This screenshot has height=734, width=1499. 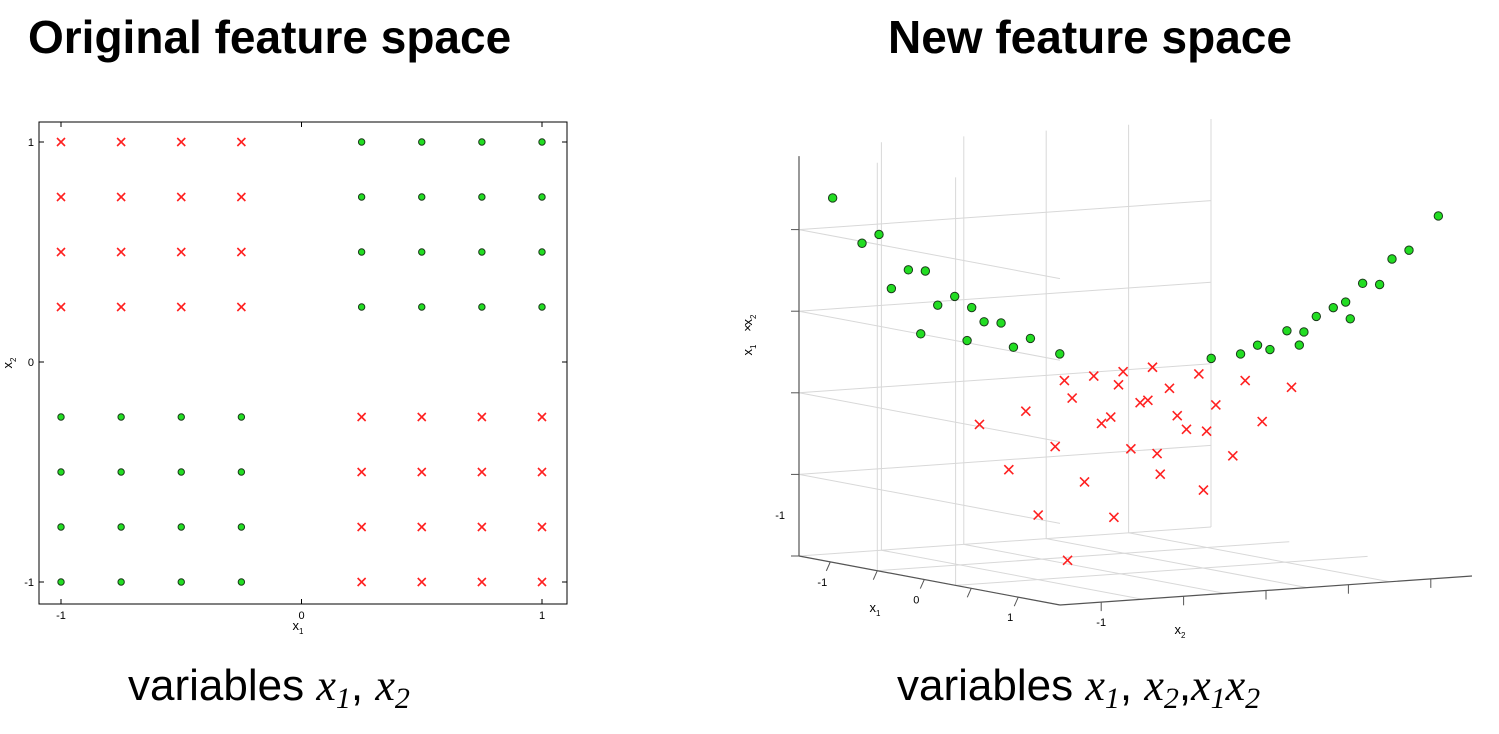 I want to click on right-caption-var-x1x2: x1x2, so click(x=1226, y=688).